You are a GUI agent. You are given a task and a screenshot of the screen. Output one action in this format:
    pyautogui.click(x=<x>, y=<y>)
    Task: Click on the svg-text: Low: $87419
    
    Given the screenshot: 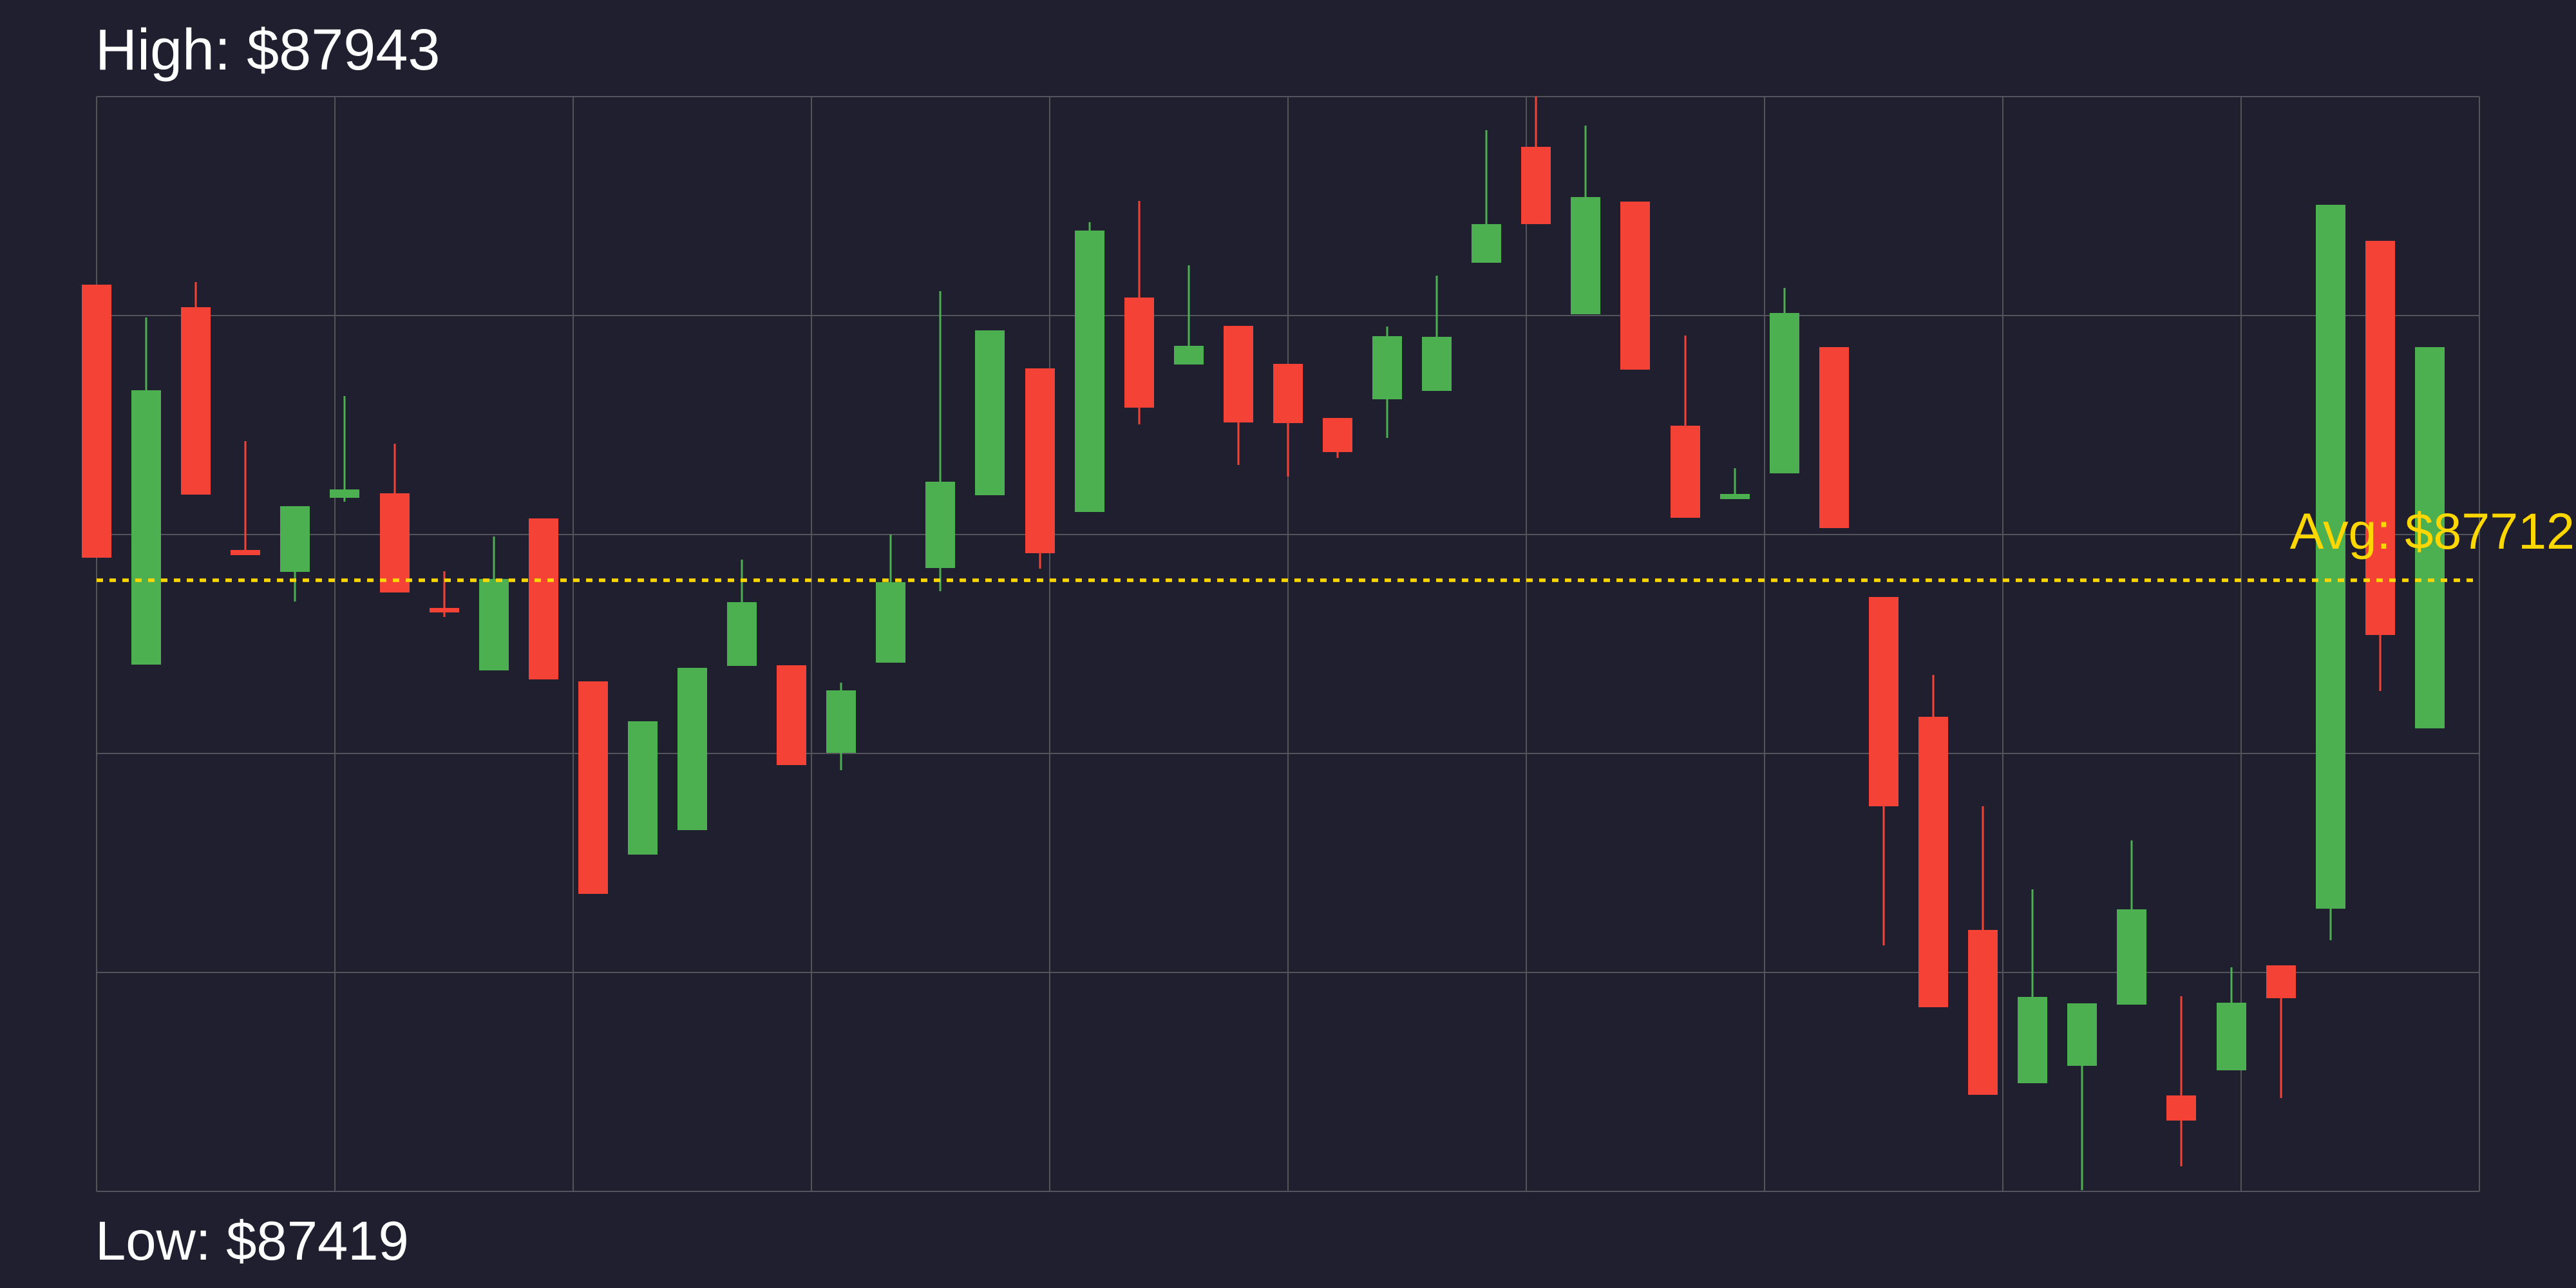 What is the action you would take?
    pyautogui.click(x=252, y=1241)
    